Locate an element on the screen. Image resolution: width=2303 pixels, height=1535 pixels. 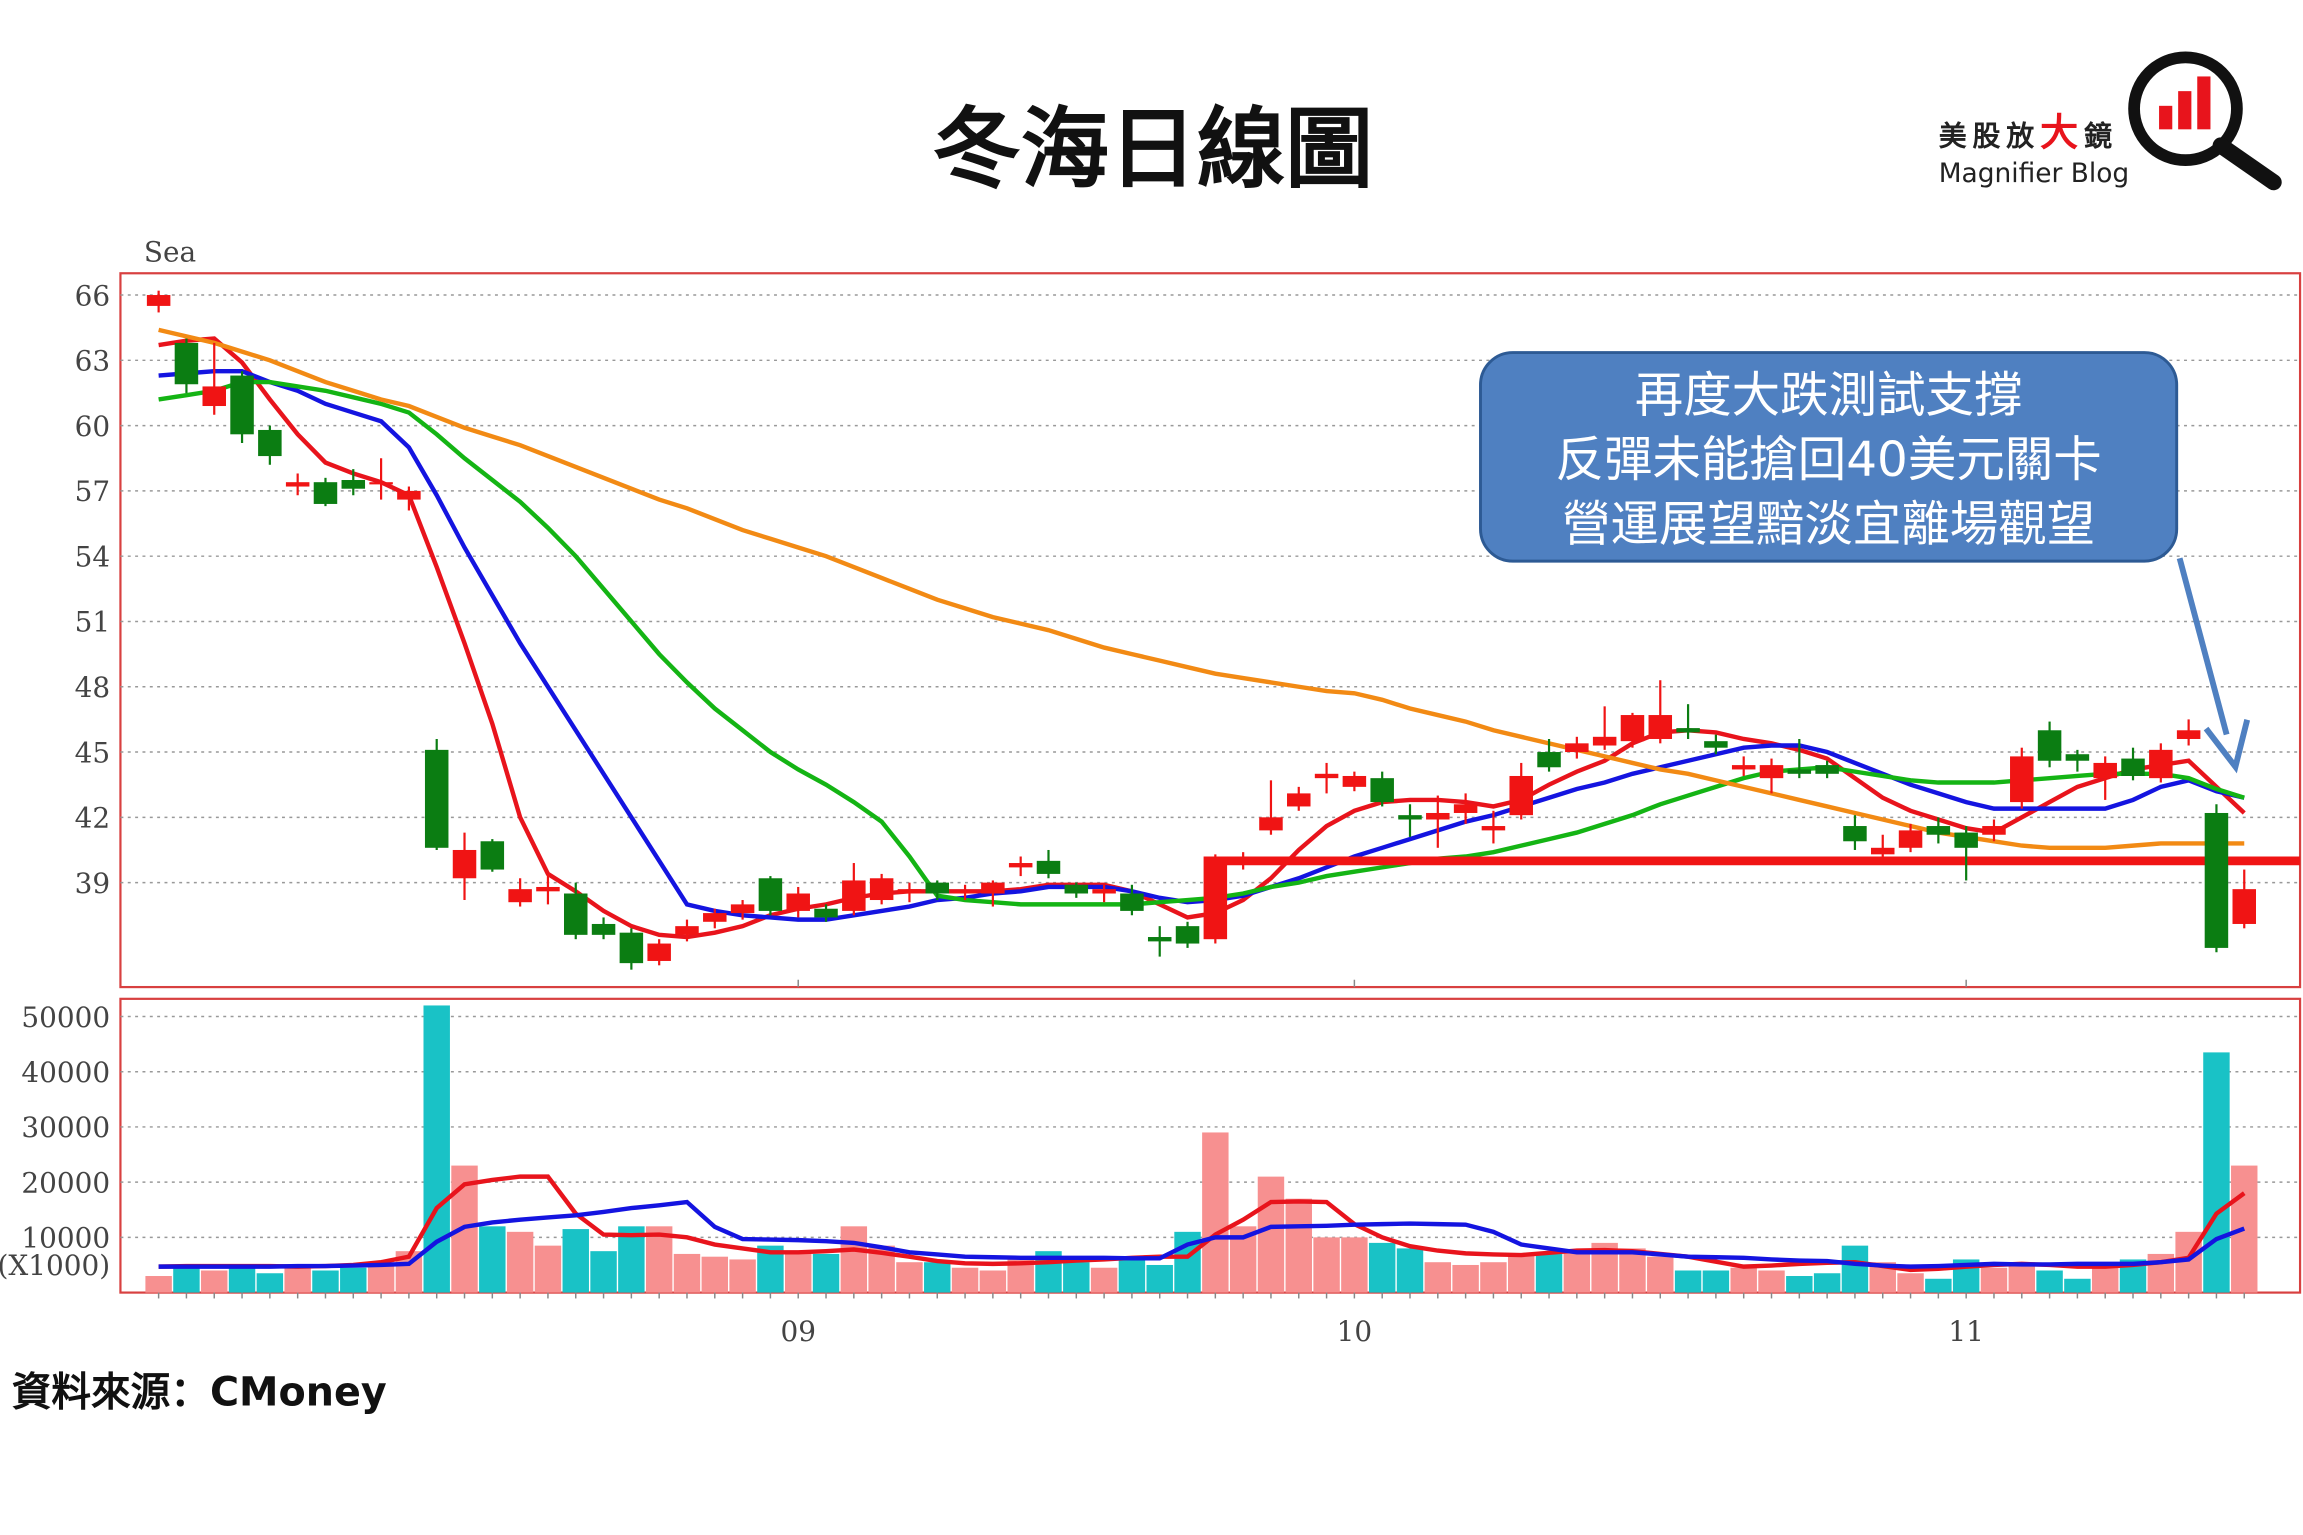
chart-title: 冬海日線圖 is located at coordinates (1153, 148).